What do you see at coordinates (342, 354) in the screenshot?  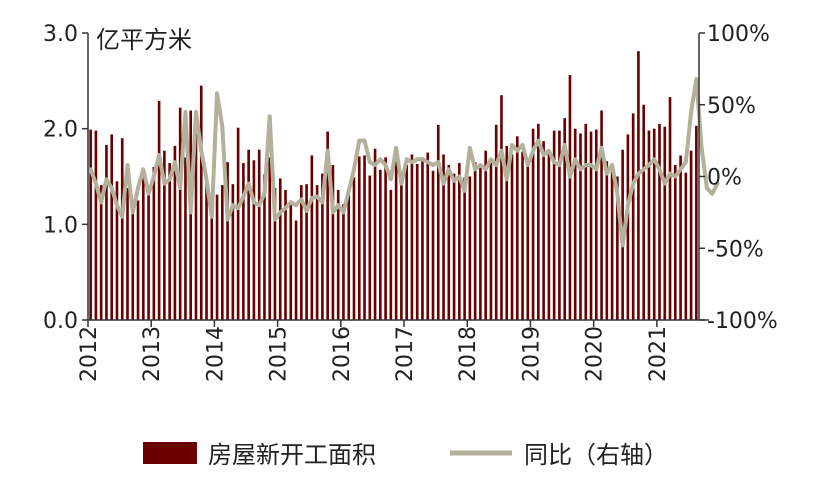 I see `x-tick-label: 2016` at bounding box center [342, 354].